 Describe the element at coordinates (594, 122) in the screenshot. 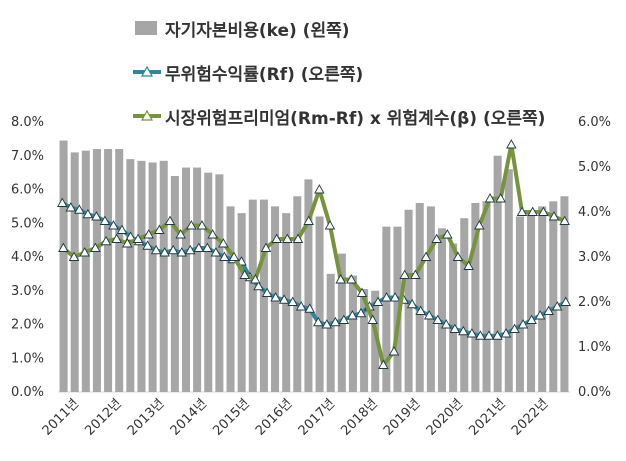

I see `right-tick-label: 6.0%` at that location.